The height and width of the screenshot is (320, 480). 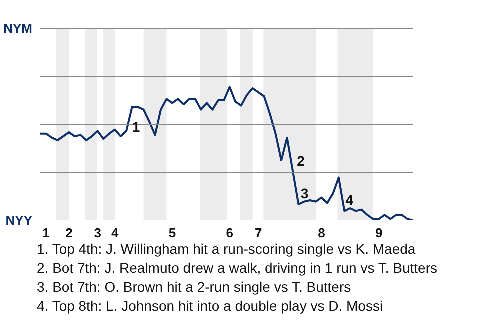 I want to click on x-tick-label: 9, so click(x=379, y=233).